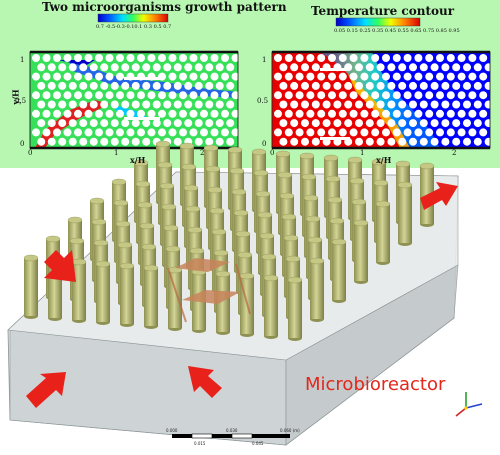  Describe the element at coordinates (30, 153) in the screenshot. I see `growth-xtick-0: 0` at that location.